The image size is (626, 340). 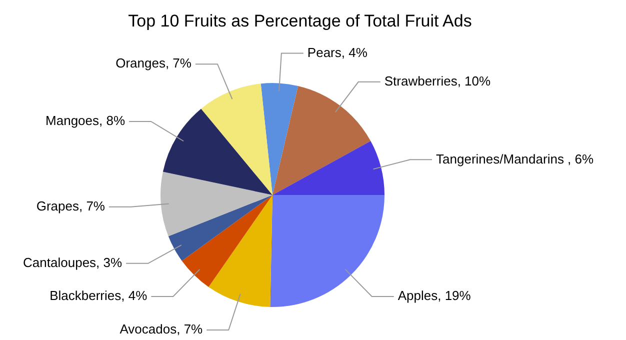 I want to click on slice-label: Apples, 19%, so click(x=435, y=296).